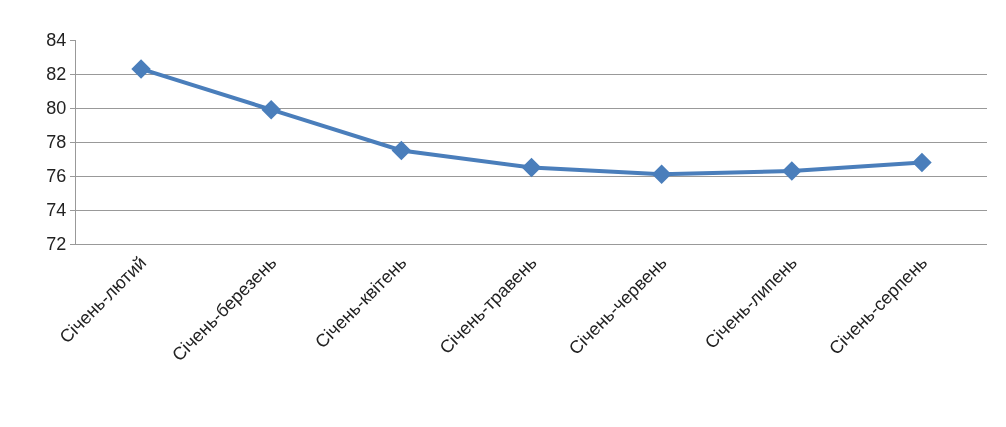  What do you see at coordinates (56, 74) in the screenshot?
I see `y-tick-label: 82` at bounding box center [56, 74].